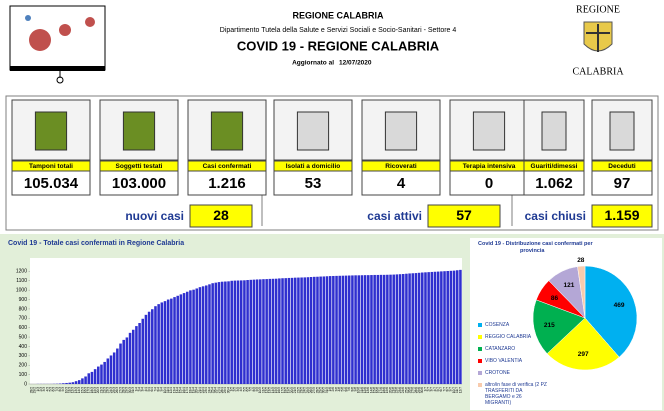  Describe the element at coordinates (60, 389) in the screenshot. I see `x-tick-label: 8/3` at that location.